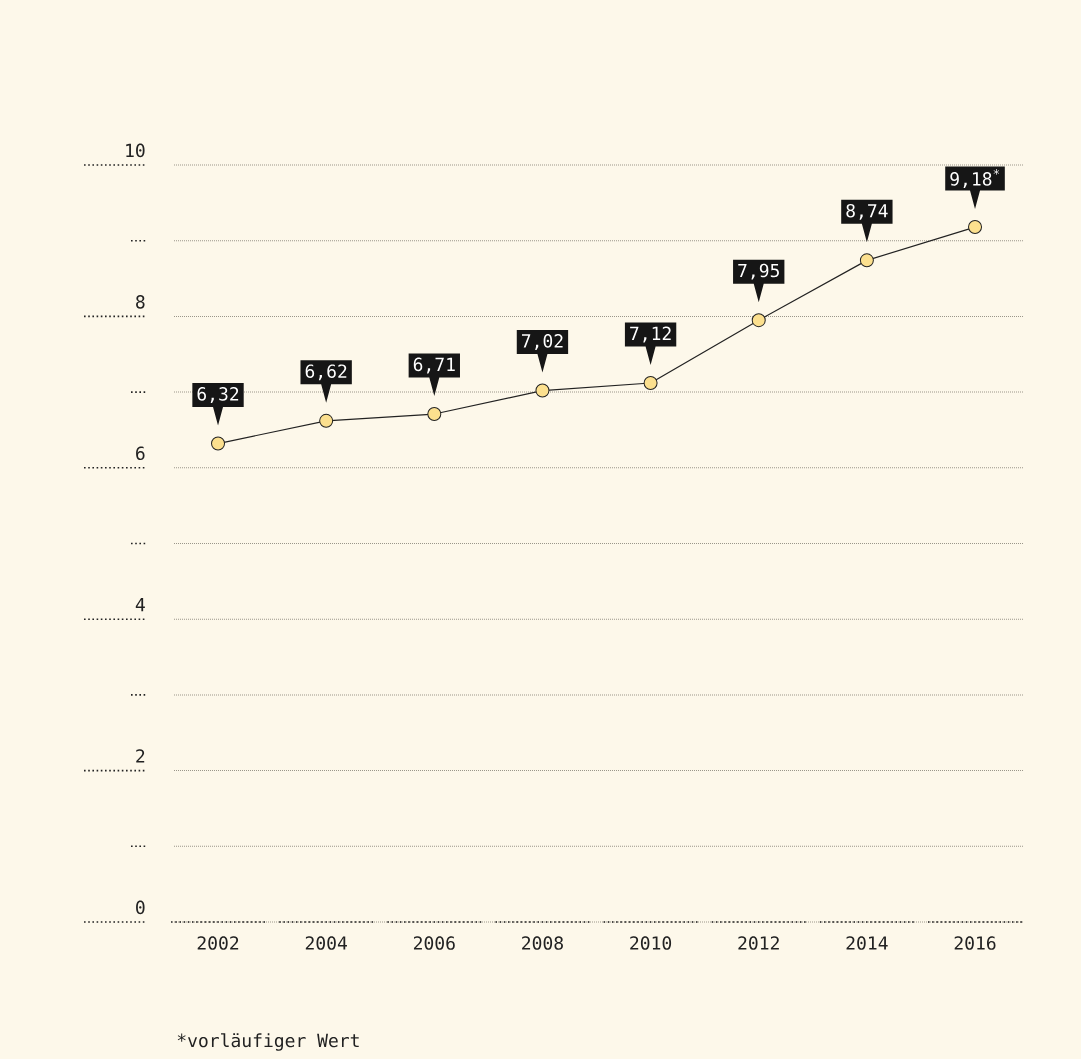 The width and height of the screenshot is (1081, 1059). Describe the element at coordinates (542, 342) in the screenshot. I see `data-label: 7,02` at that location.